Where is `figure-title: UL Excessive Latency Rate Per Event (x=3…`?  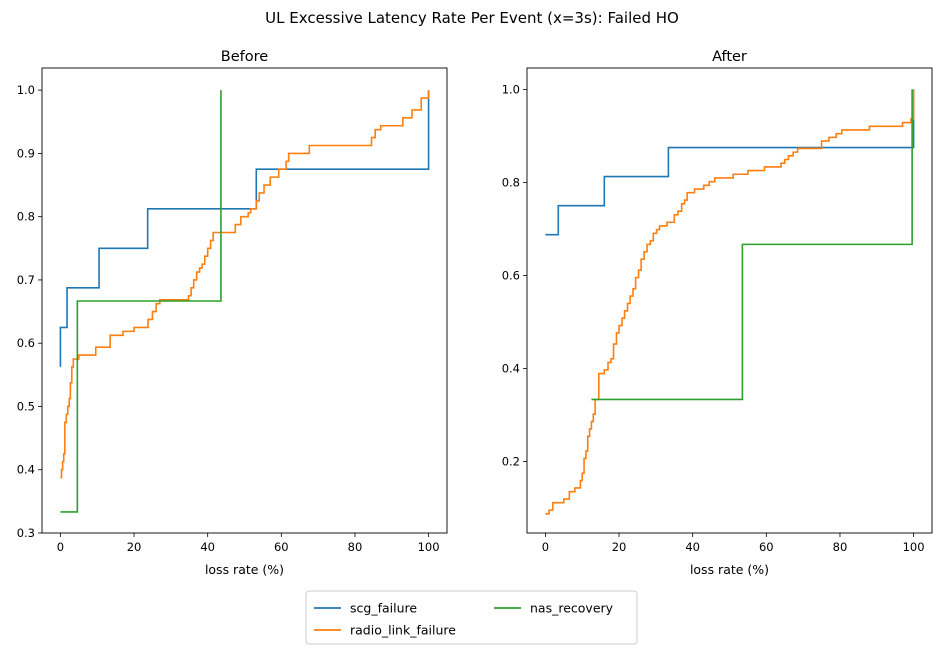
figure-title: UL Excessive Latency Rate Per Event (x=3… is located at coordinates (472, 18).